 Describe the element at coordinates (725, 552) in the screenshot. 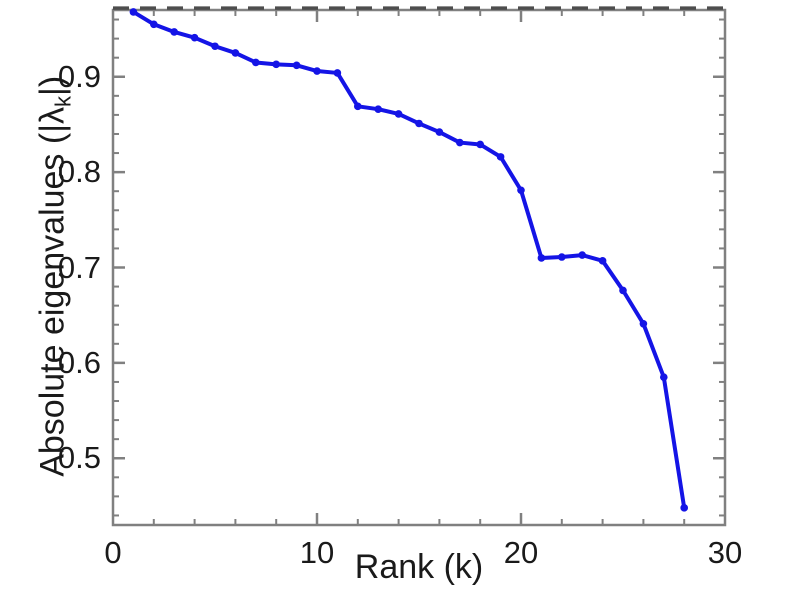

I see `x-tick-label: 30` at that location.